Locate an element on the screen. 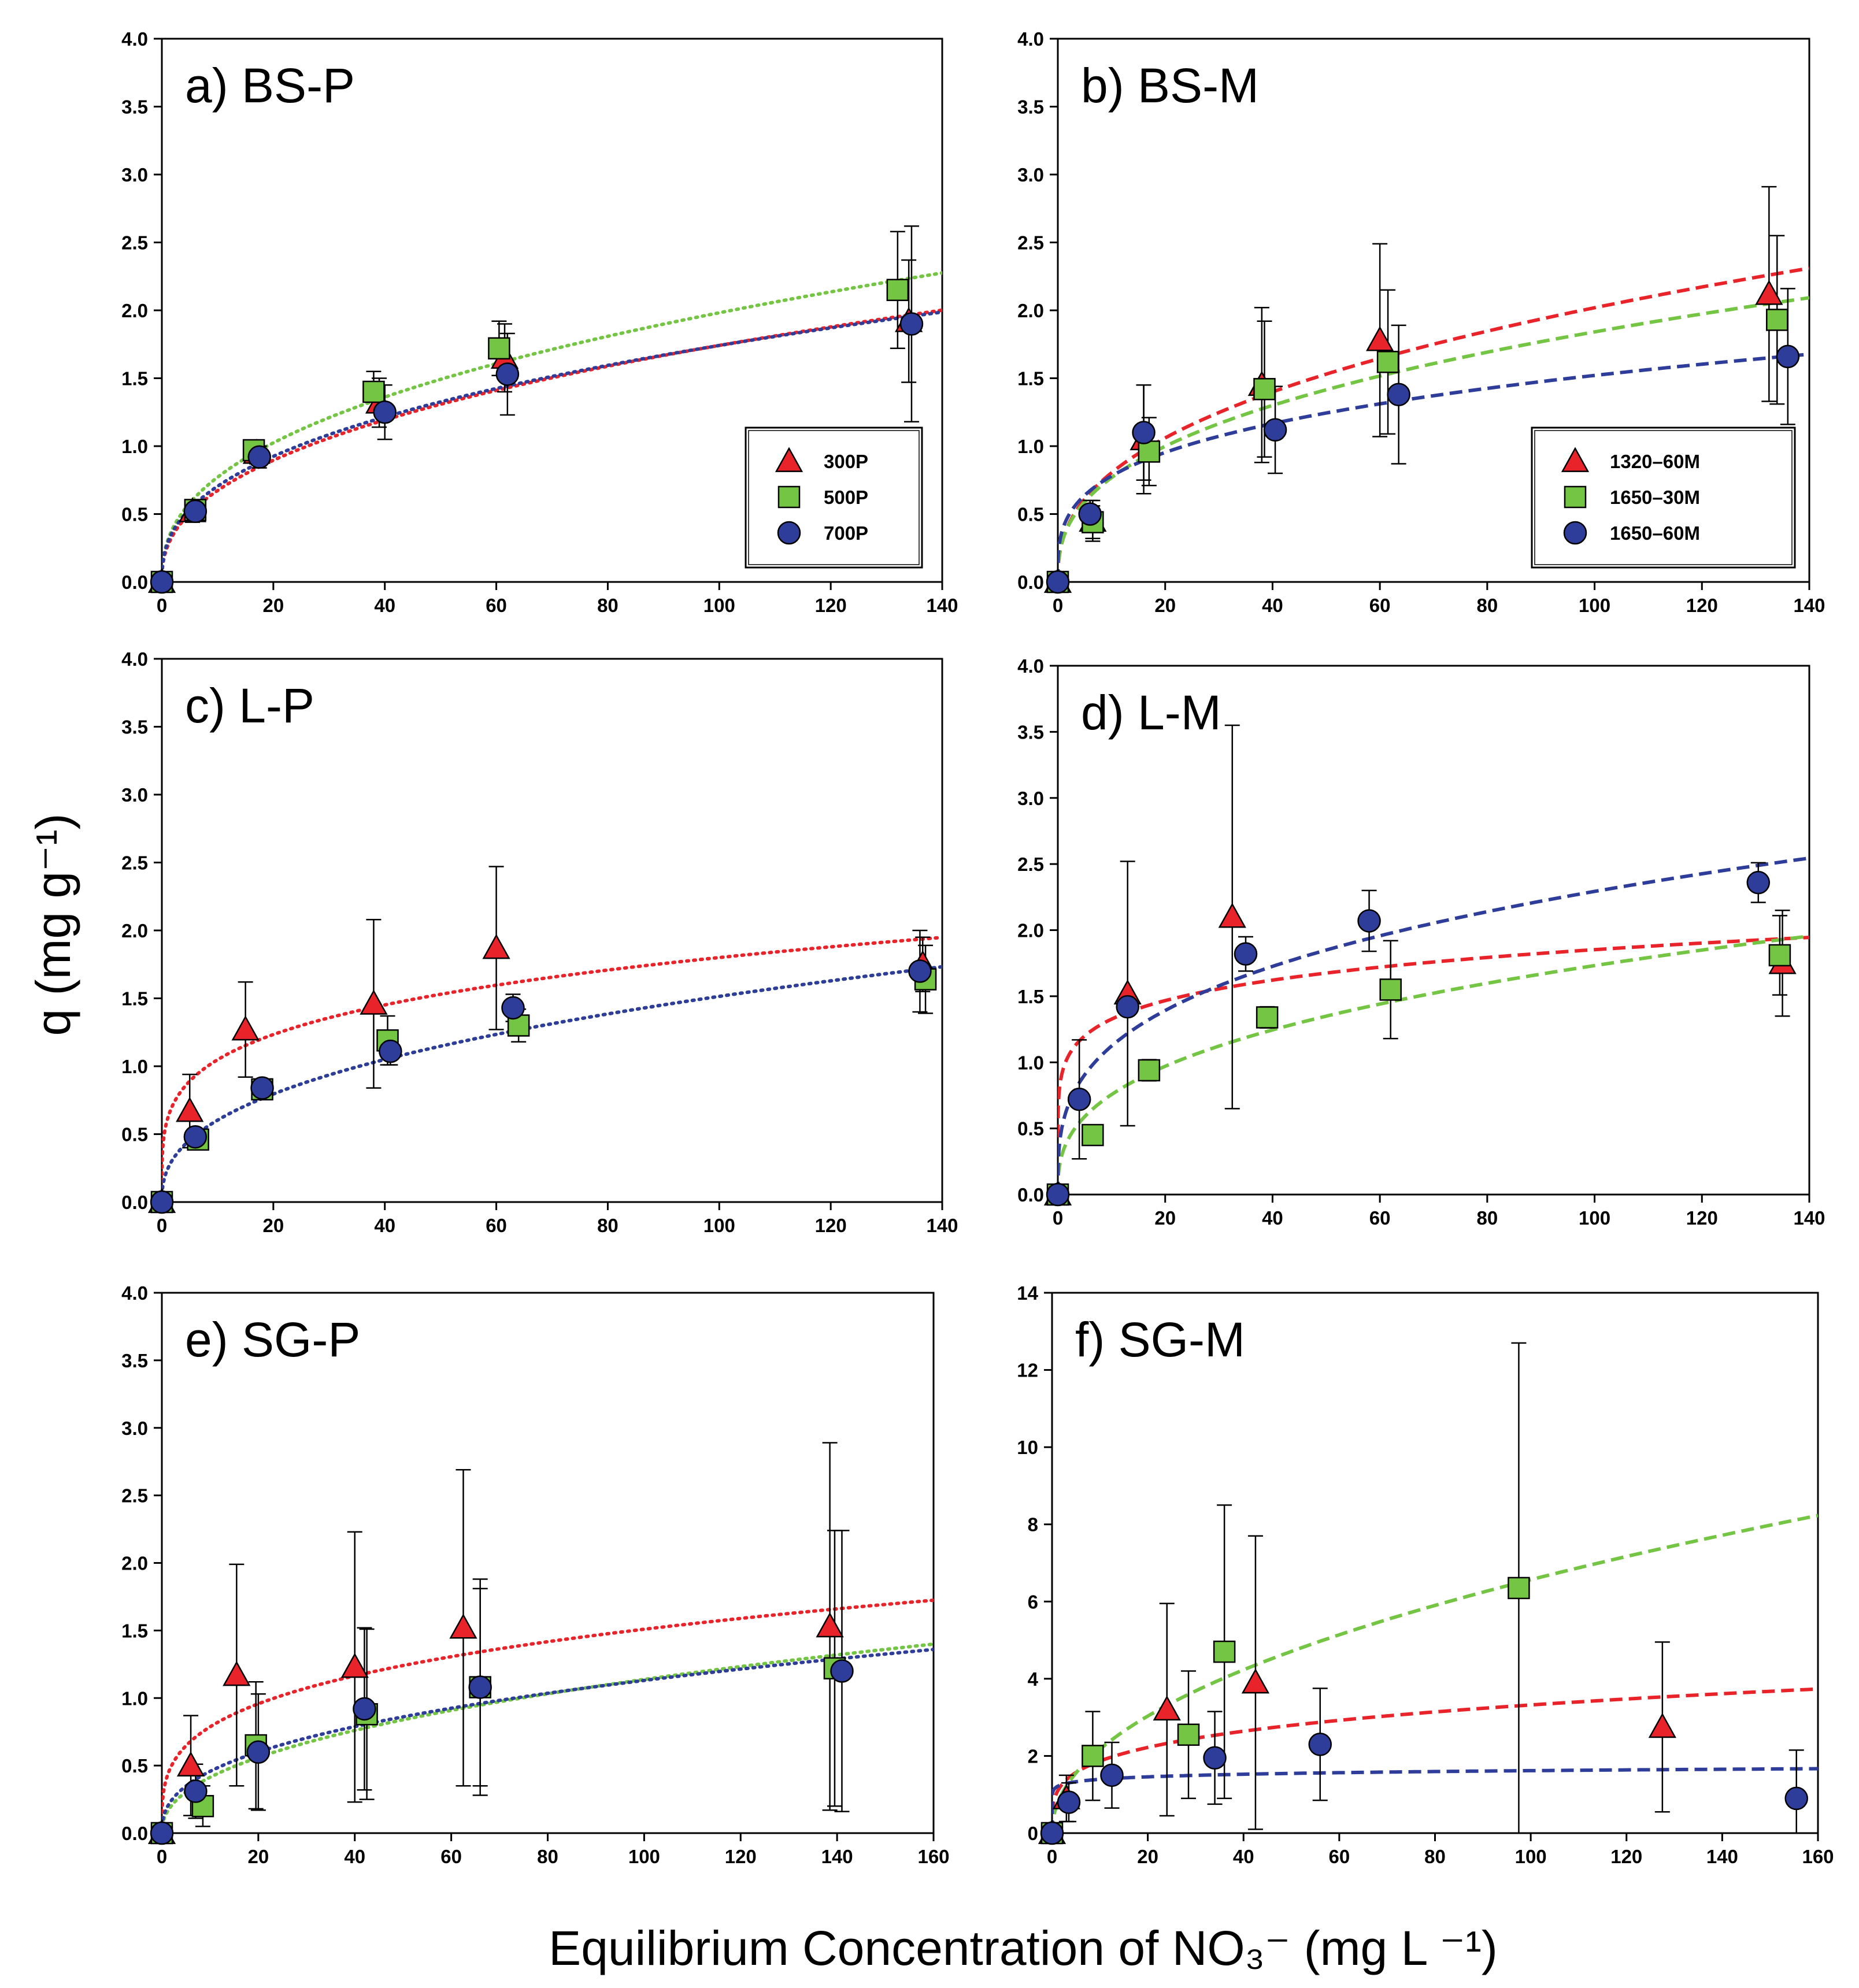 This screenshot has height=1988, width=1859. y-axis-title: q (mg g⁻¹) is located at coordinates (53, 924).